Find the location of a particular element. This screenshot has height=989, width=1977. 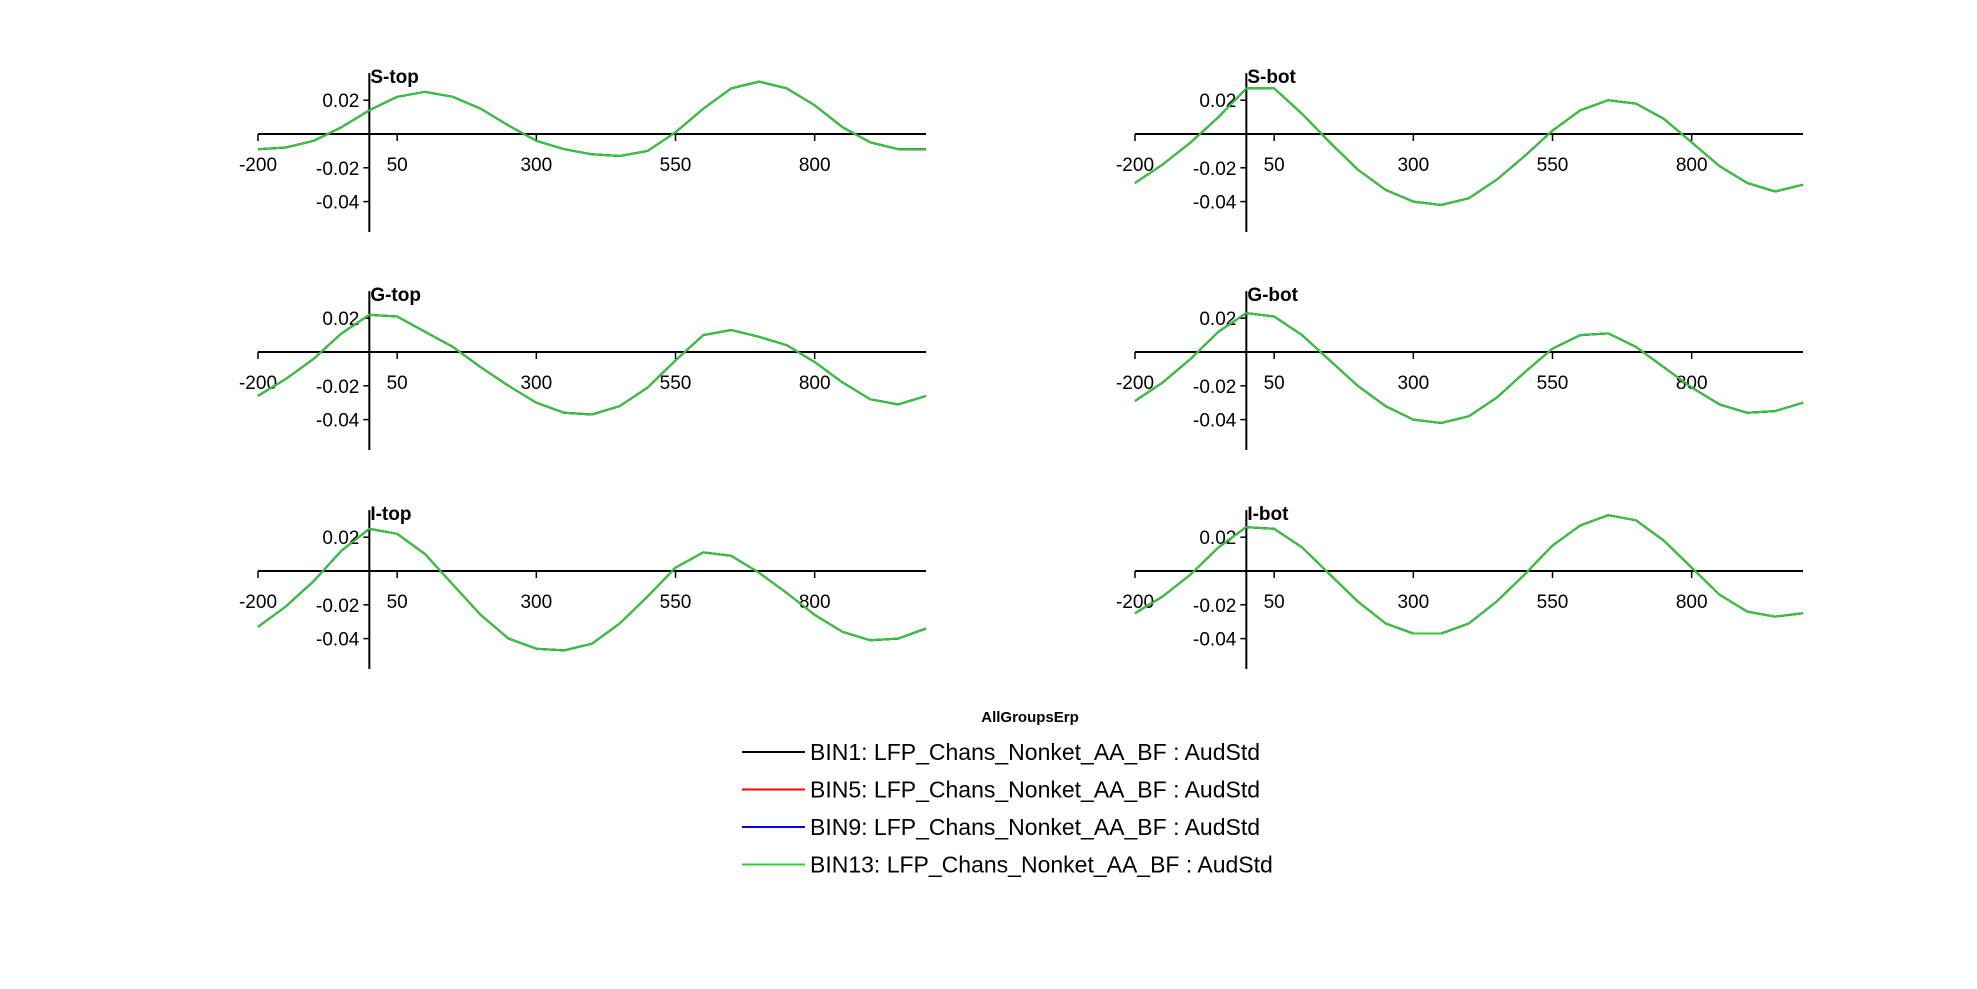

panel-title: S-bot is located at coordinates (1271, 77).